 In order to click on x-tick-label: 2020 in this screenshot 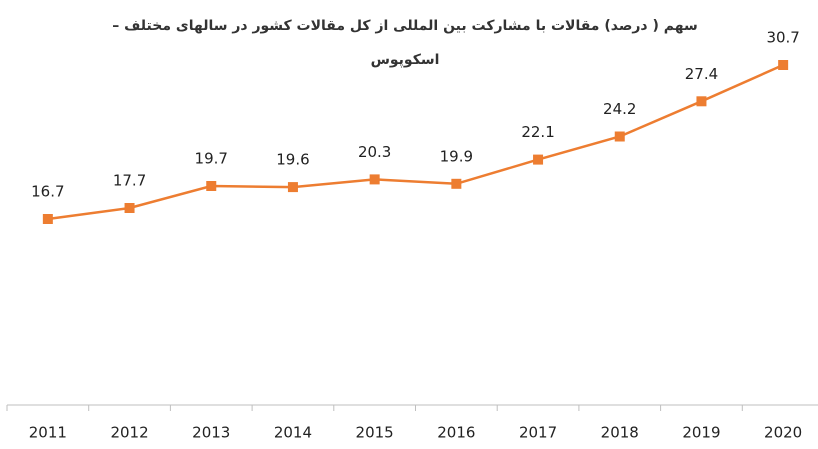, I will do `click(783, 433)`.